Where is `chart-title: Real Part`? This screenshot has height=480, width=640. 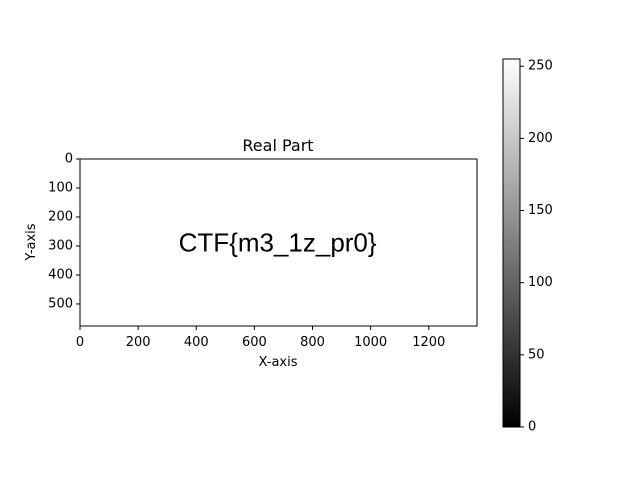
chart-title: Real Part is located at coordinates (277, 145).